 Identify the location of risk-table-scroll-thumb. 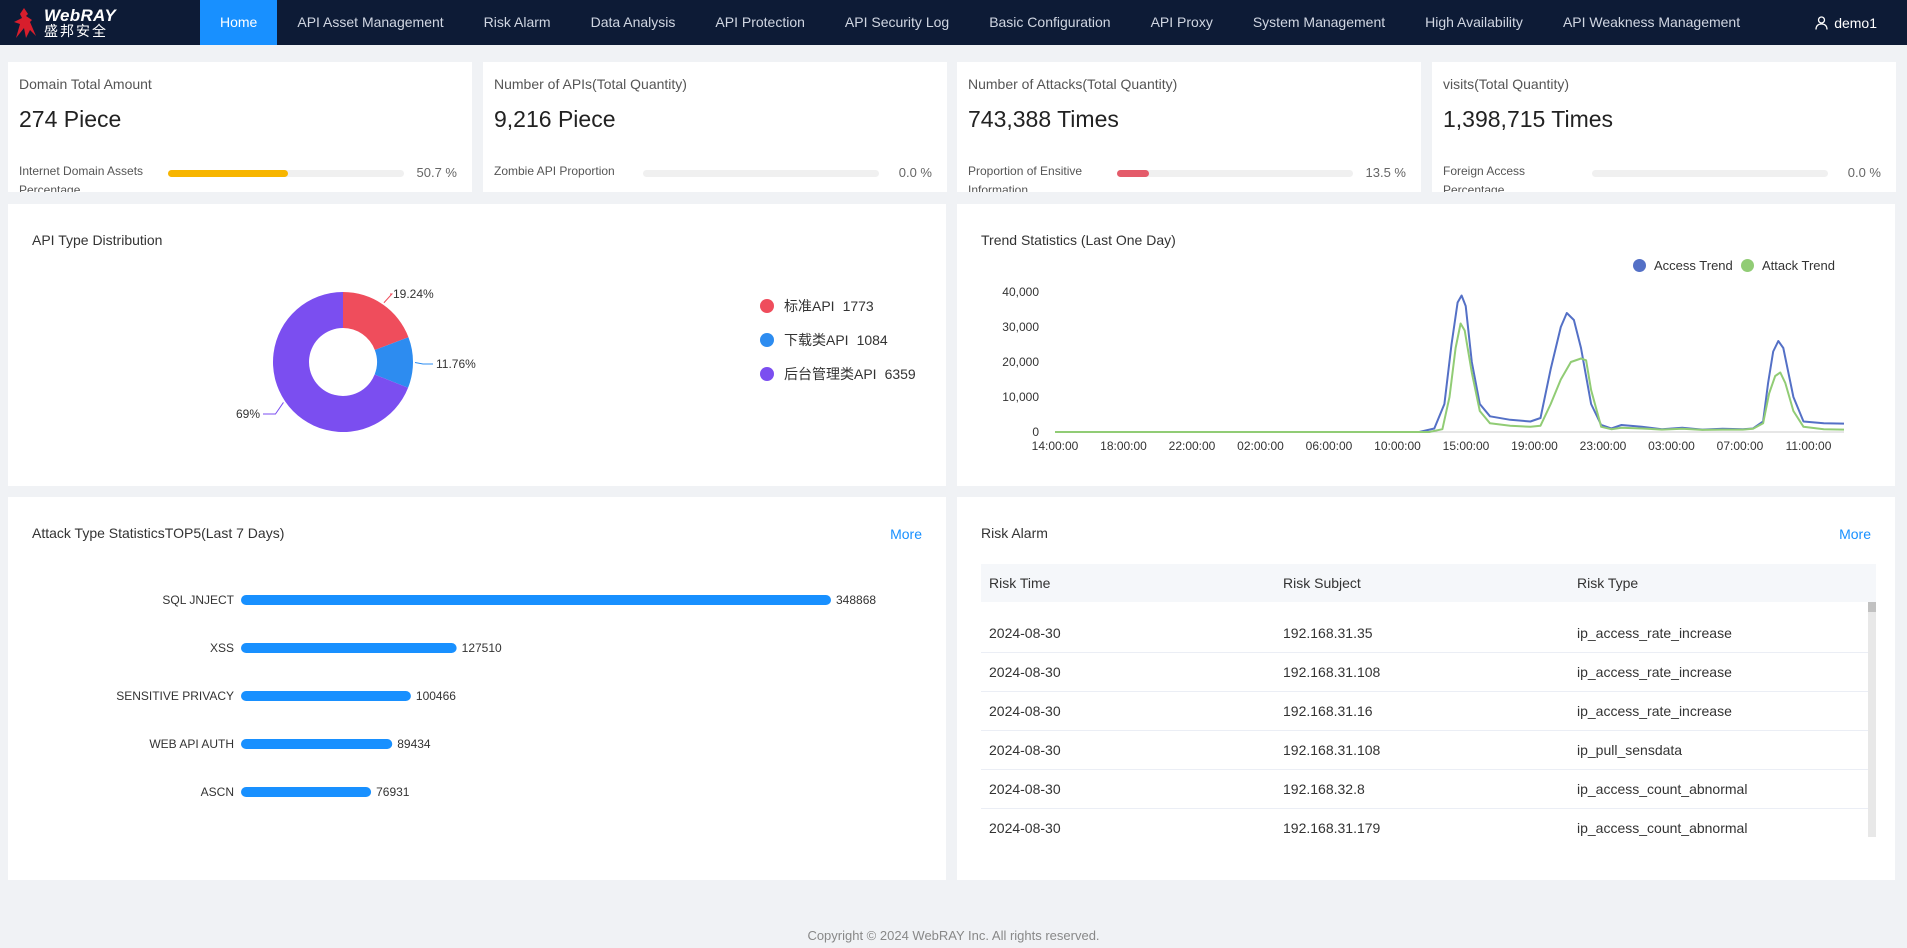
(1872, 607).